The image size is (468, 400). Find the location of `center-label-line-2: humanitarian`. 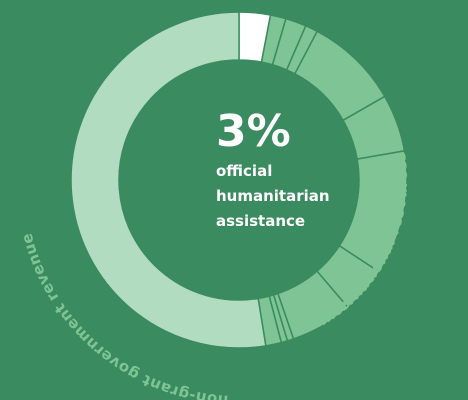

center-label-line-2: humanitarian is located at coordinates (273, 196).